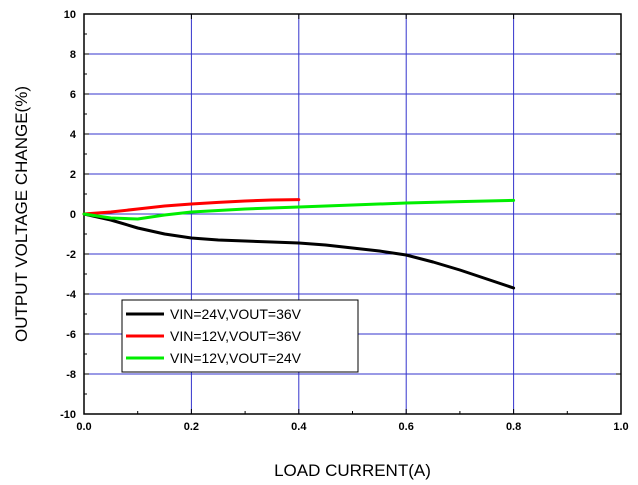 This screenshot has width=638, height=485. I want to click on legend-label: VIN=12V,VOUT=24V, so click(236, 358).